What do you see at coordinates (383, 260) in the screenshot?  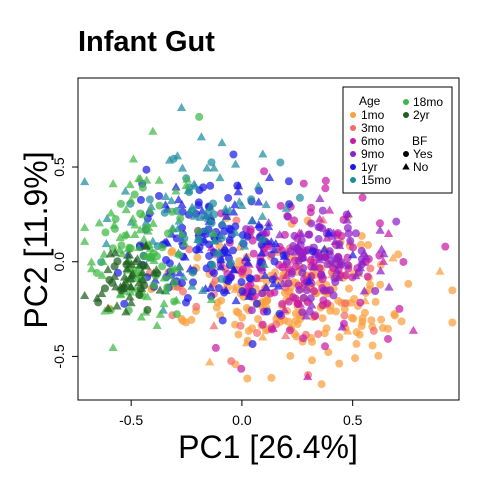 I see `point-6mo-bf-no` at bounding box center [383, 260].